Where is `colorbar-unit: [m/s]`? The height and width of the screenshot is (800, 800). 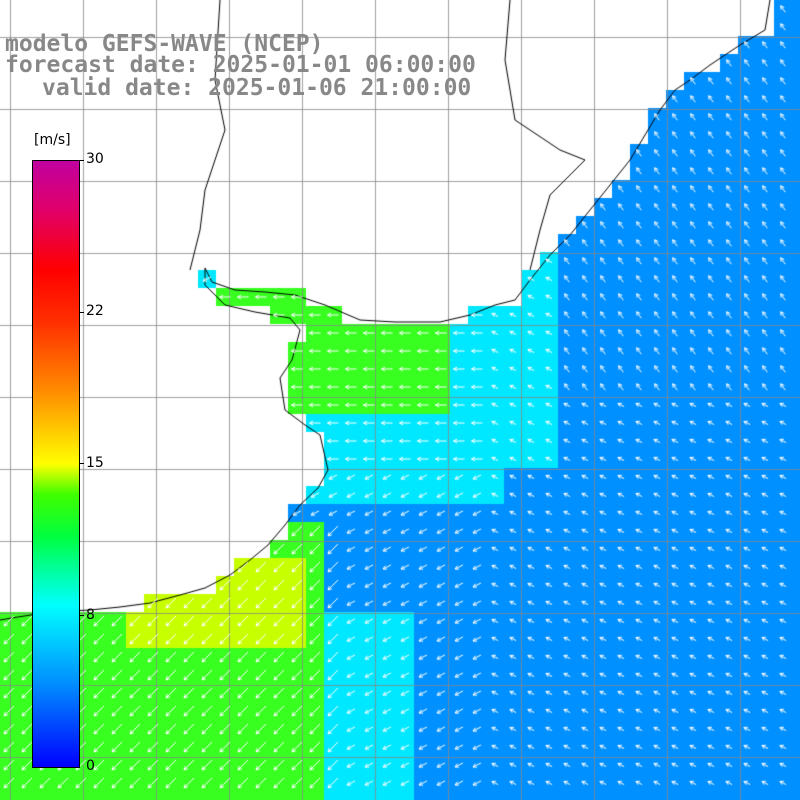 colorbar-unit: [m/s] is located at coordinates (52, 140).